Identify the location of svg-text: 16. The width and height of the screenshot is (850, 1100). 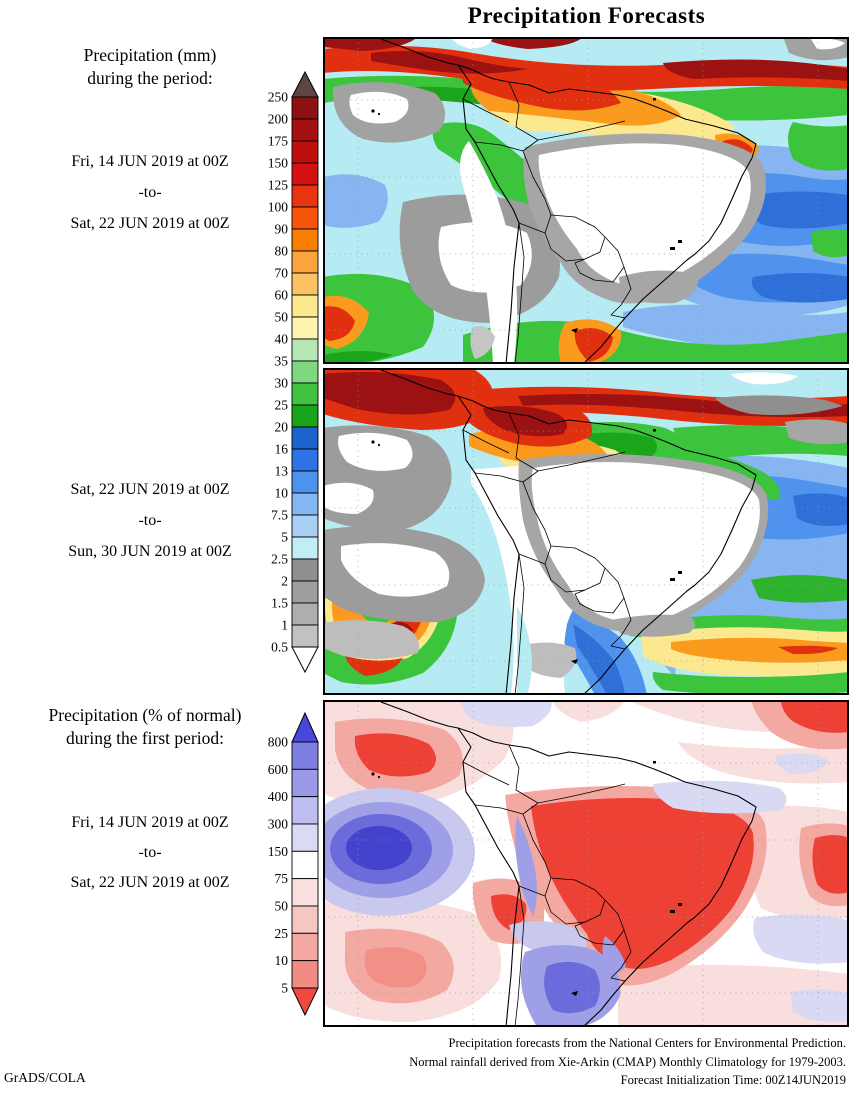
(282, 449).